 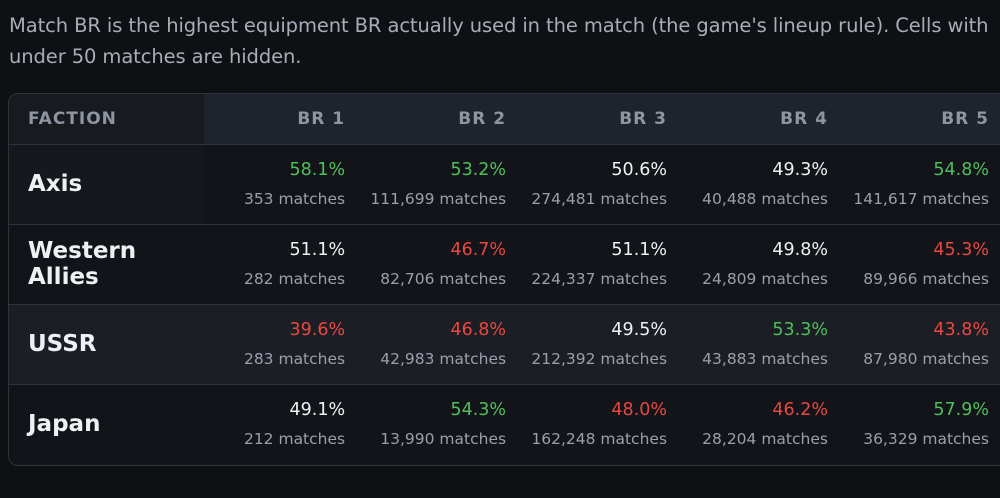 I want to click on win-rate: 45.3%, so click(x=961, y=250).